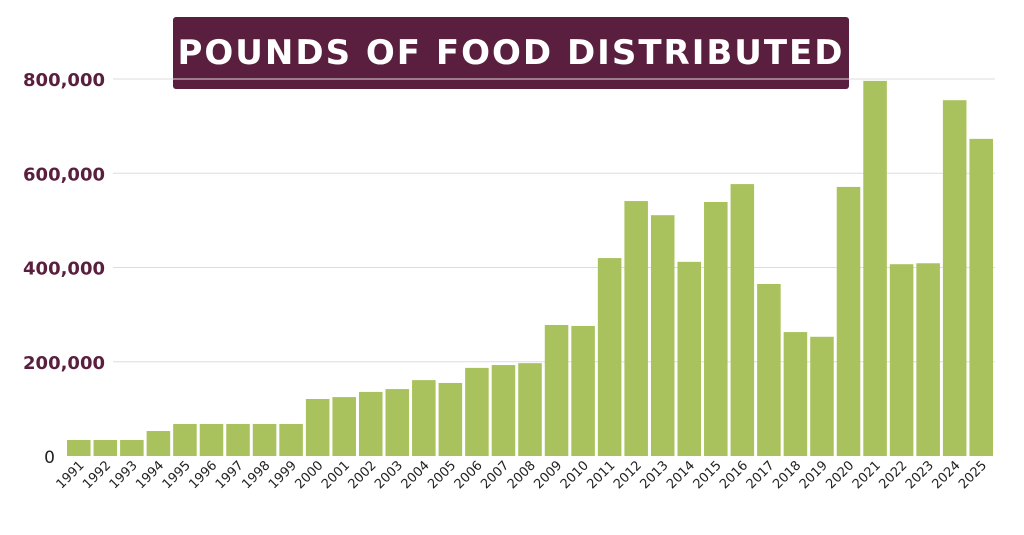  What do you see at coordinates (336, 475) in the screenshot?
I see `x-tick-label: 2001` at bounding box center [336, 475].